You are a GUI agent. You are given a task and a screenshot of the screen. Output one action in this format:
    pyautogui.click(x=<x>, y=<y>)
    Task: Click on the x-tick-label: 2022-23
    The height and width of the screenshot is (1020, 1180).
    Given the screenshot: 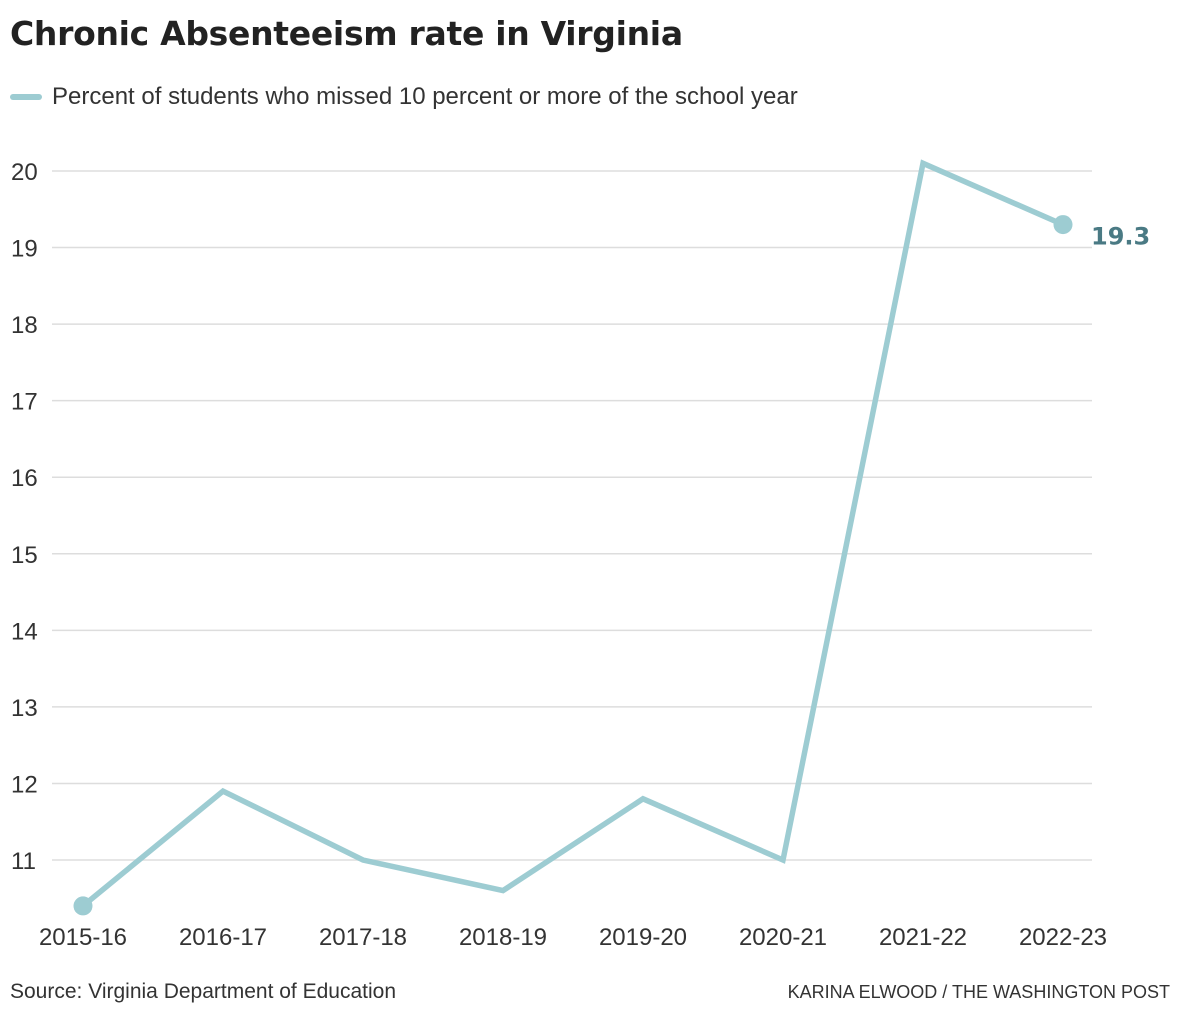 What is the action you would take?
    pyautogui.click(x=1063, y=937)
    